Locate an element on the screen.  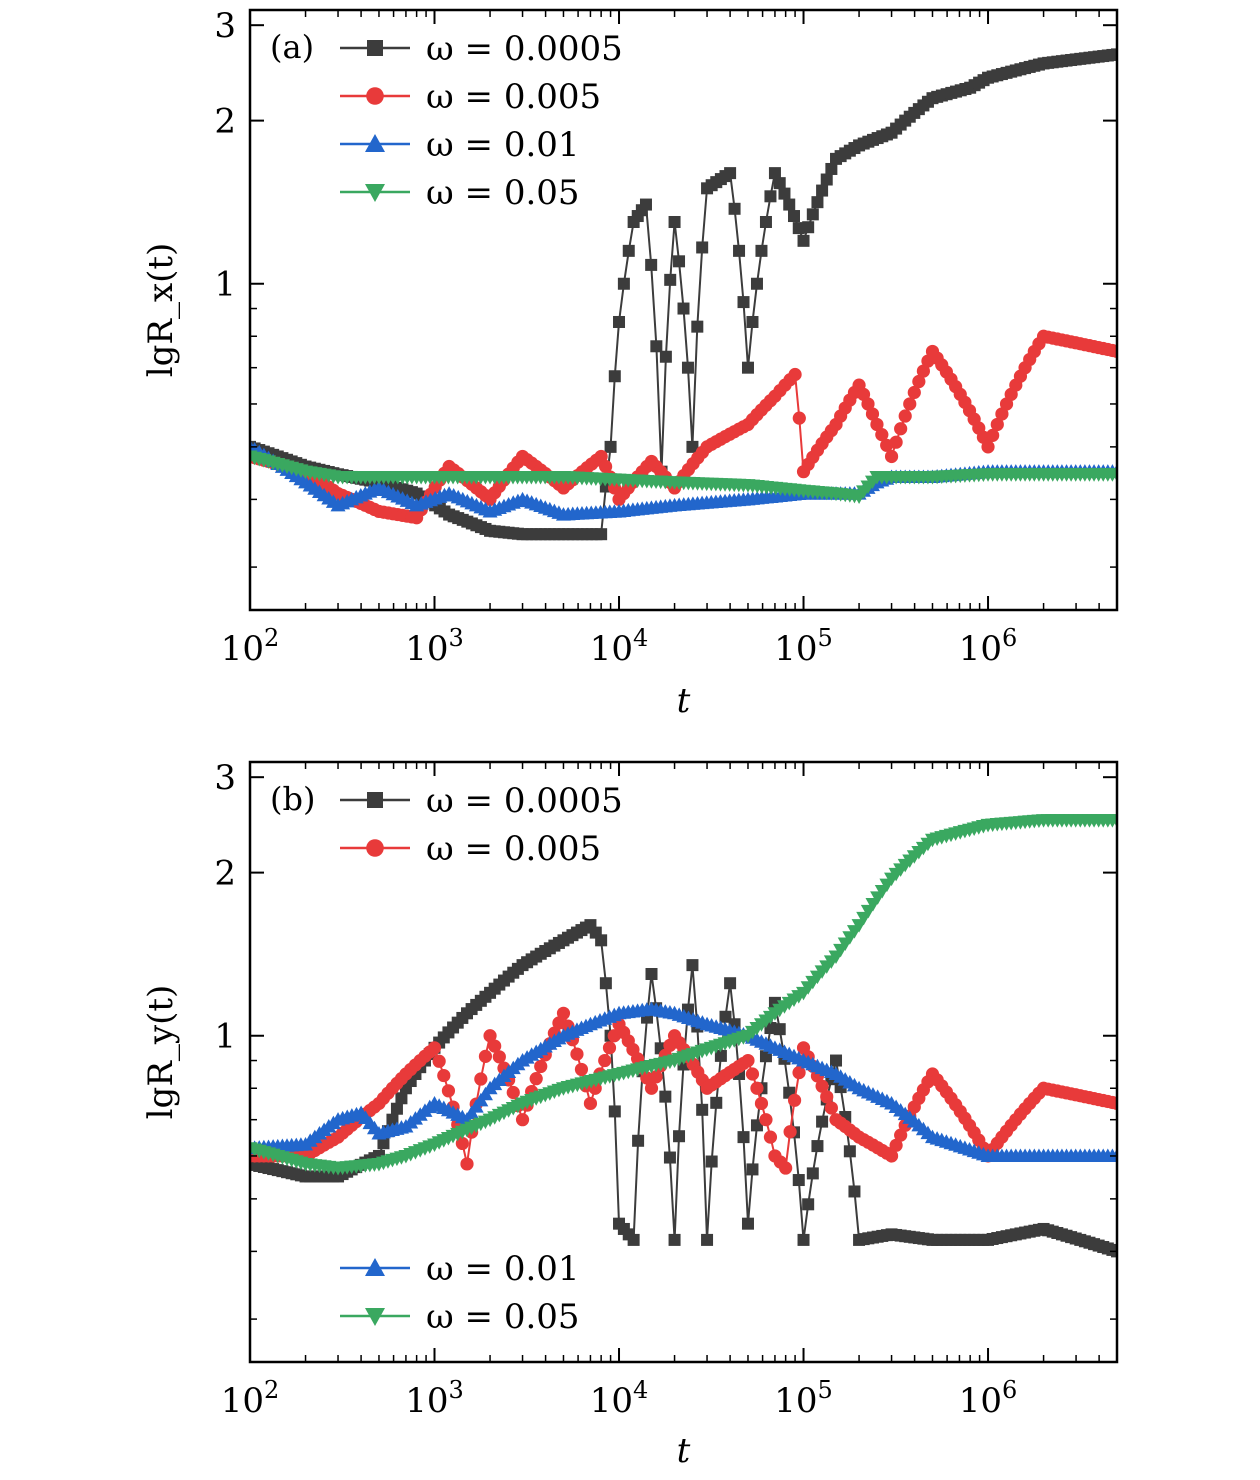
x-tick-label: 10⁵ is located at coordinates (803, 1398).